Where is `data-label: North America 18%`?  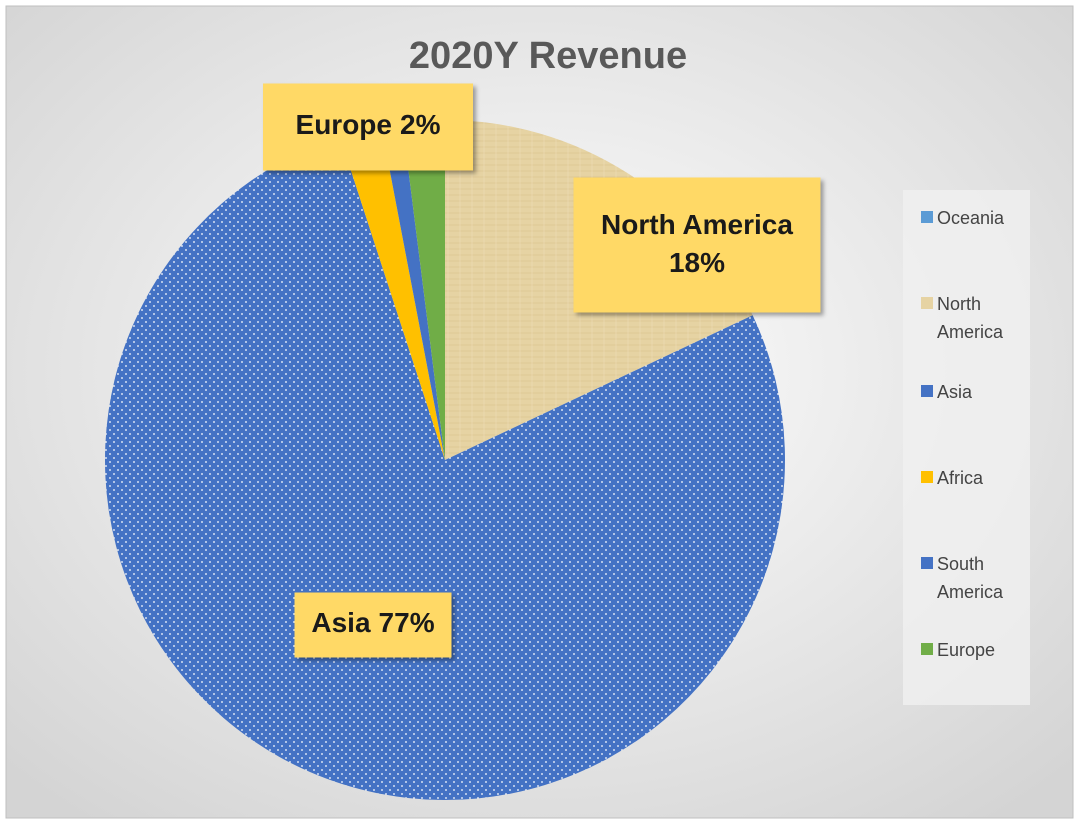
data-label: North America 18% is located at coordinates (697, 243).